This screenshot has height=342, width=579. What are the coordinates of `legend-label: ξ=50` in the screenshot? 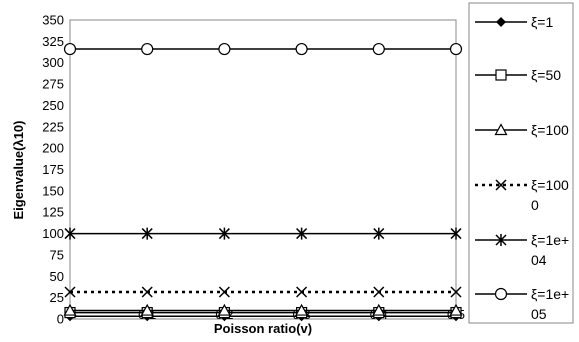 It's located at (546, 75).